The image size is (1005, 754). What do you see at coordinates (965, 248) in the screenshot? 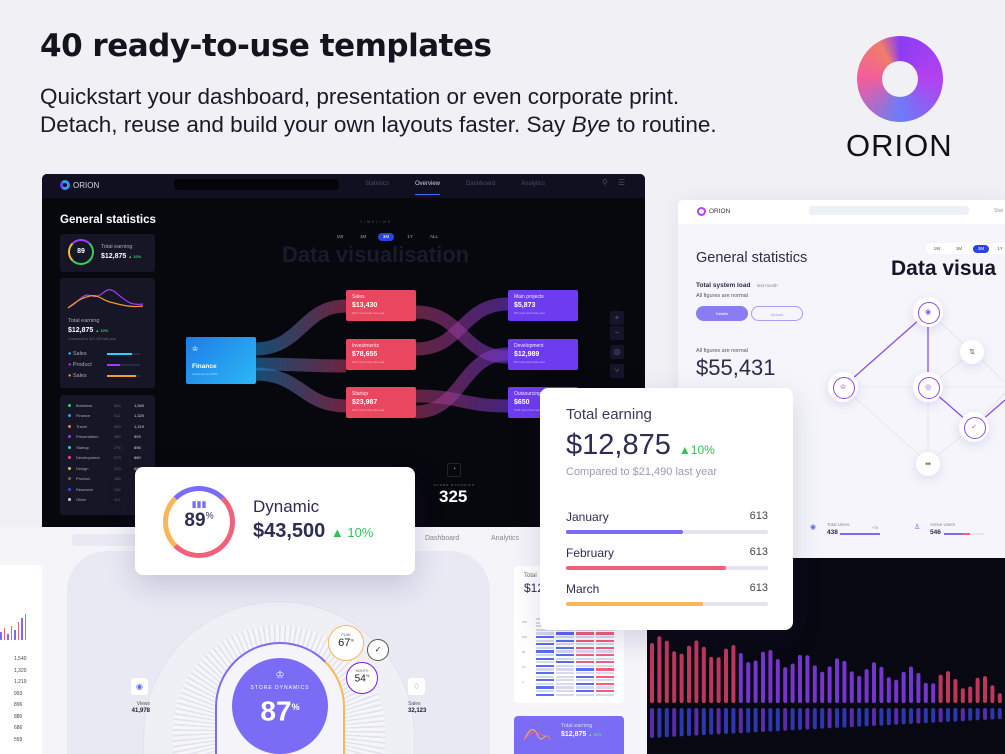
I see `period-selector` at bounding box center [965, 248].